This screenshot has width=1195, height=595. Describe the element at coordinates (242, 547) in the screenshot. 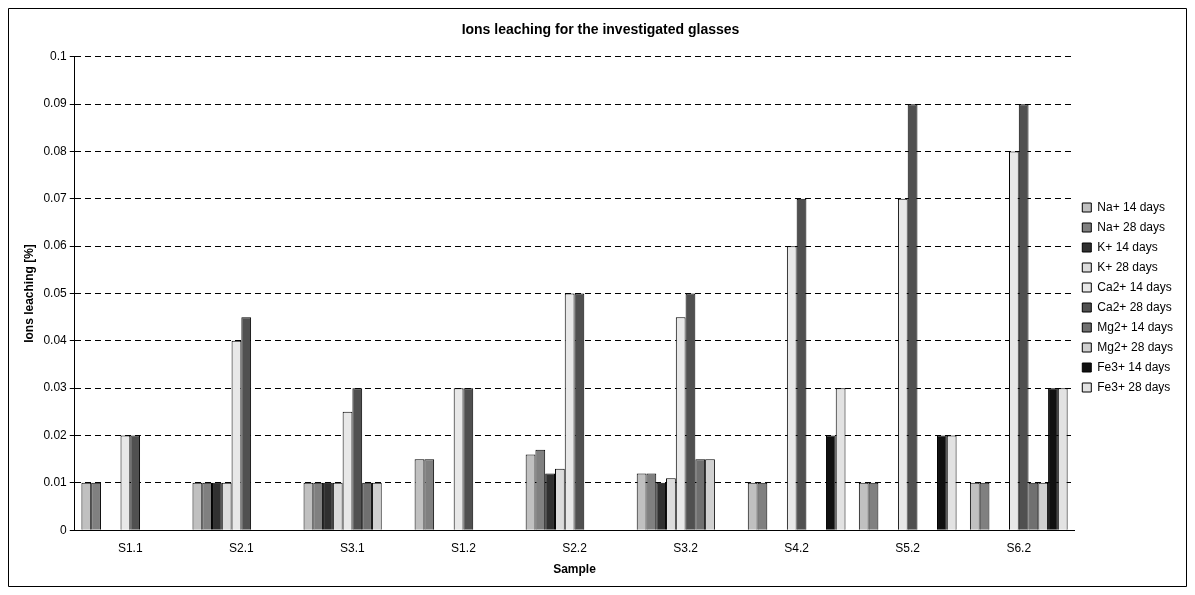

I see `x-tick-label: S2.1` at that location.